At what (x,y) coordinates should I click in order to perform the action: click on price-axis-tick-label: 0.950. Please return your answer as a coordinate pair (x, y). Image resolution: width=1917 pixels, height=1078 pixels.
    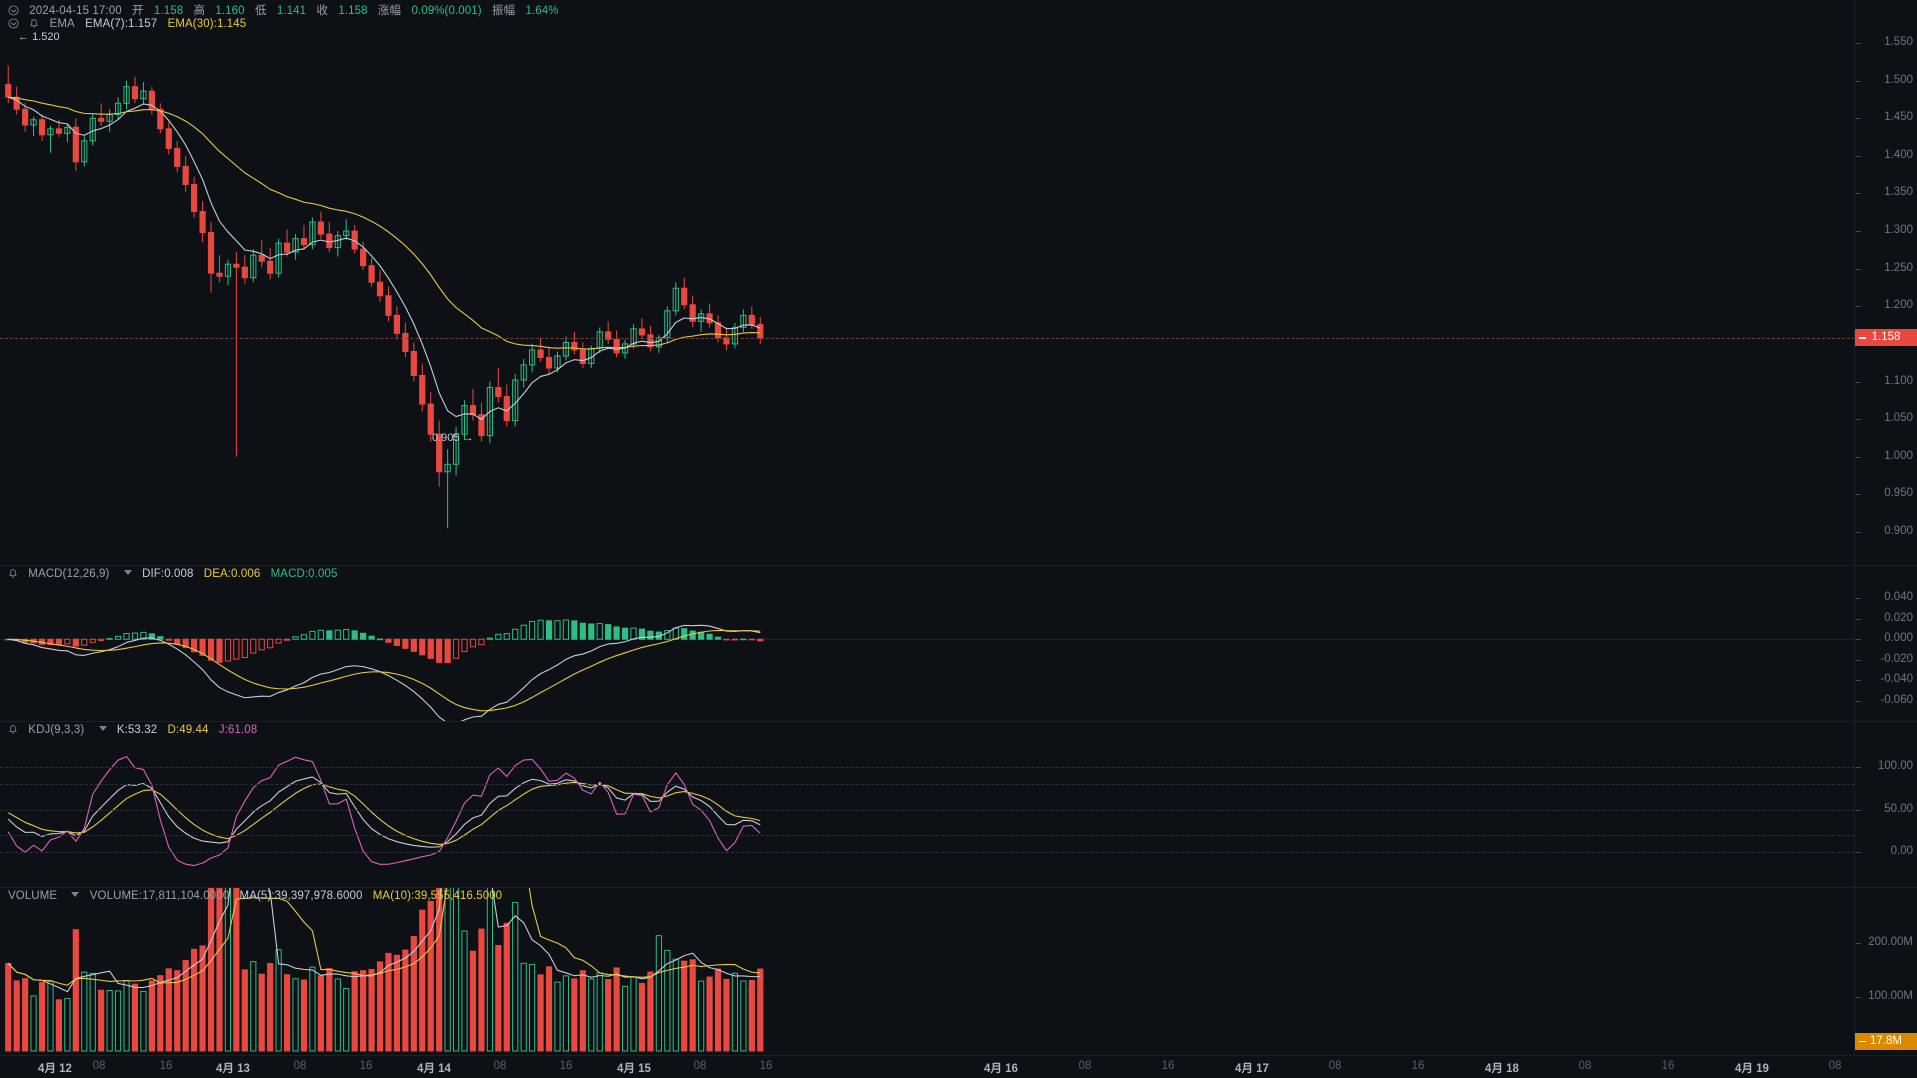
    Looking at the image, I should click on (1898, 493).